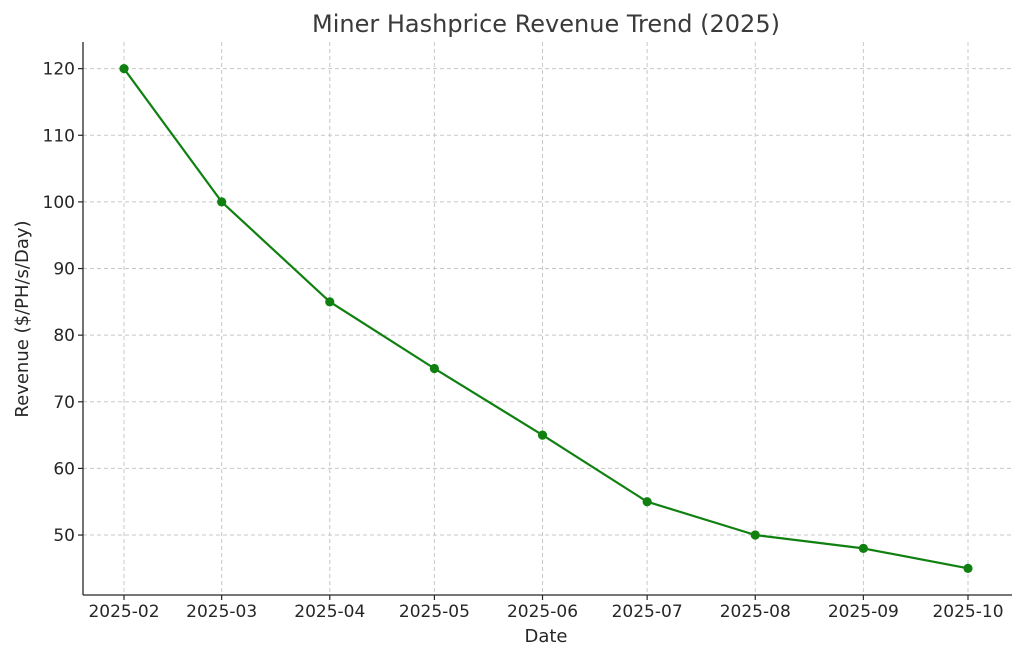 This screenshot has height=659, width=1024. I want to click on x-tick-label: 2025-04, so click(329, 612).